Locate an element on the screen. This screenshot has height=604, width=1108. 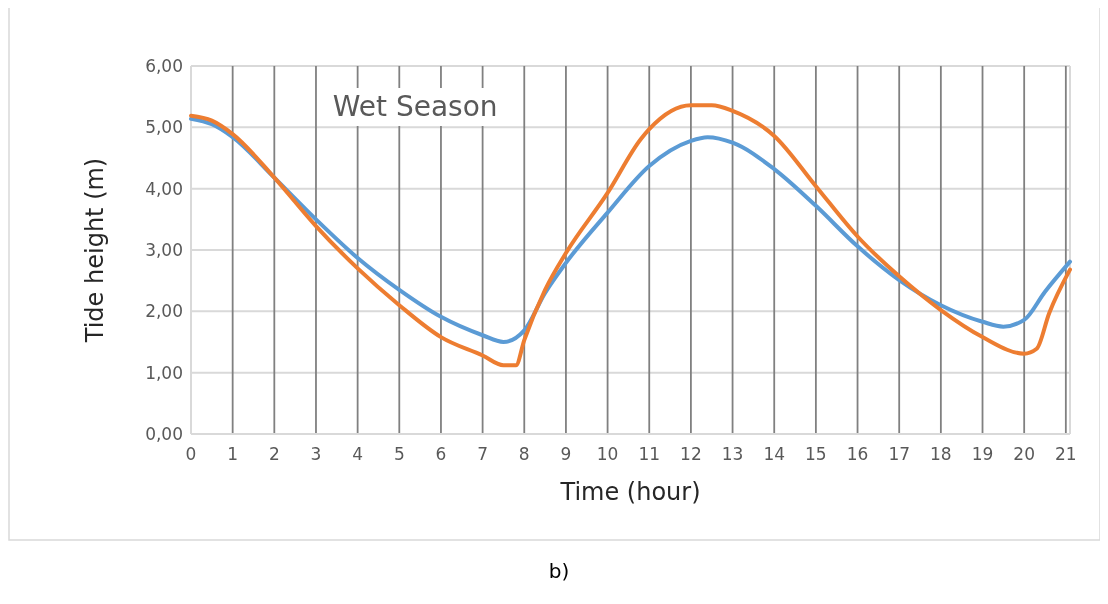
x-tick-label: 15 is located at coordinates (816, 454).